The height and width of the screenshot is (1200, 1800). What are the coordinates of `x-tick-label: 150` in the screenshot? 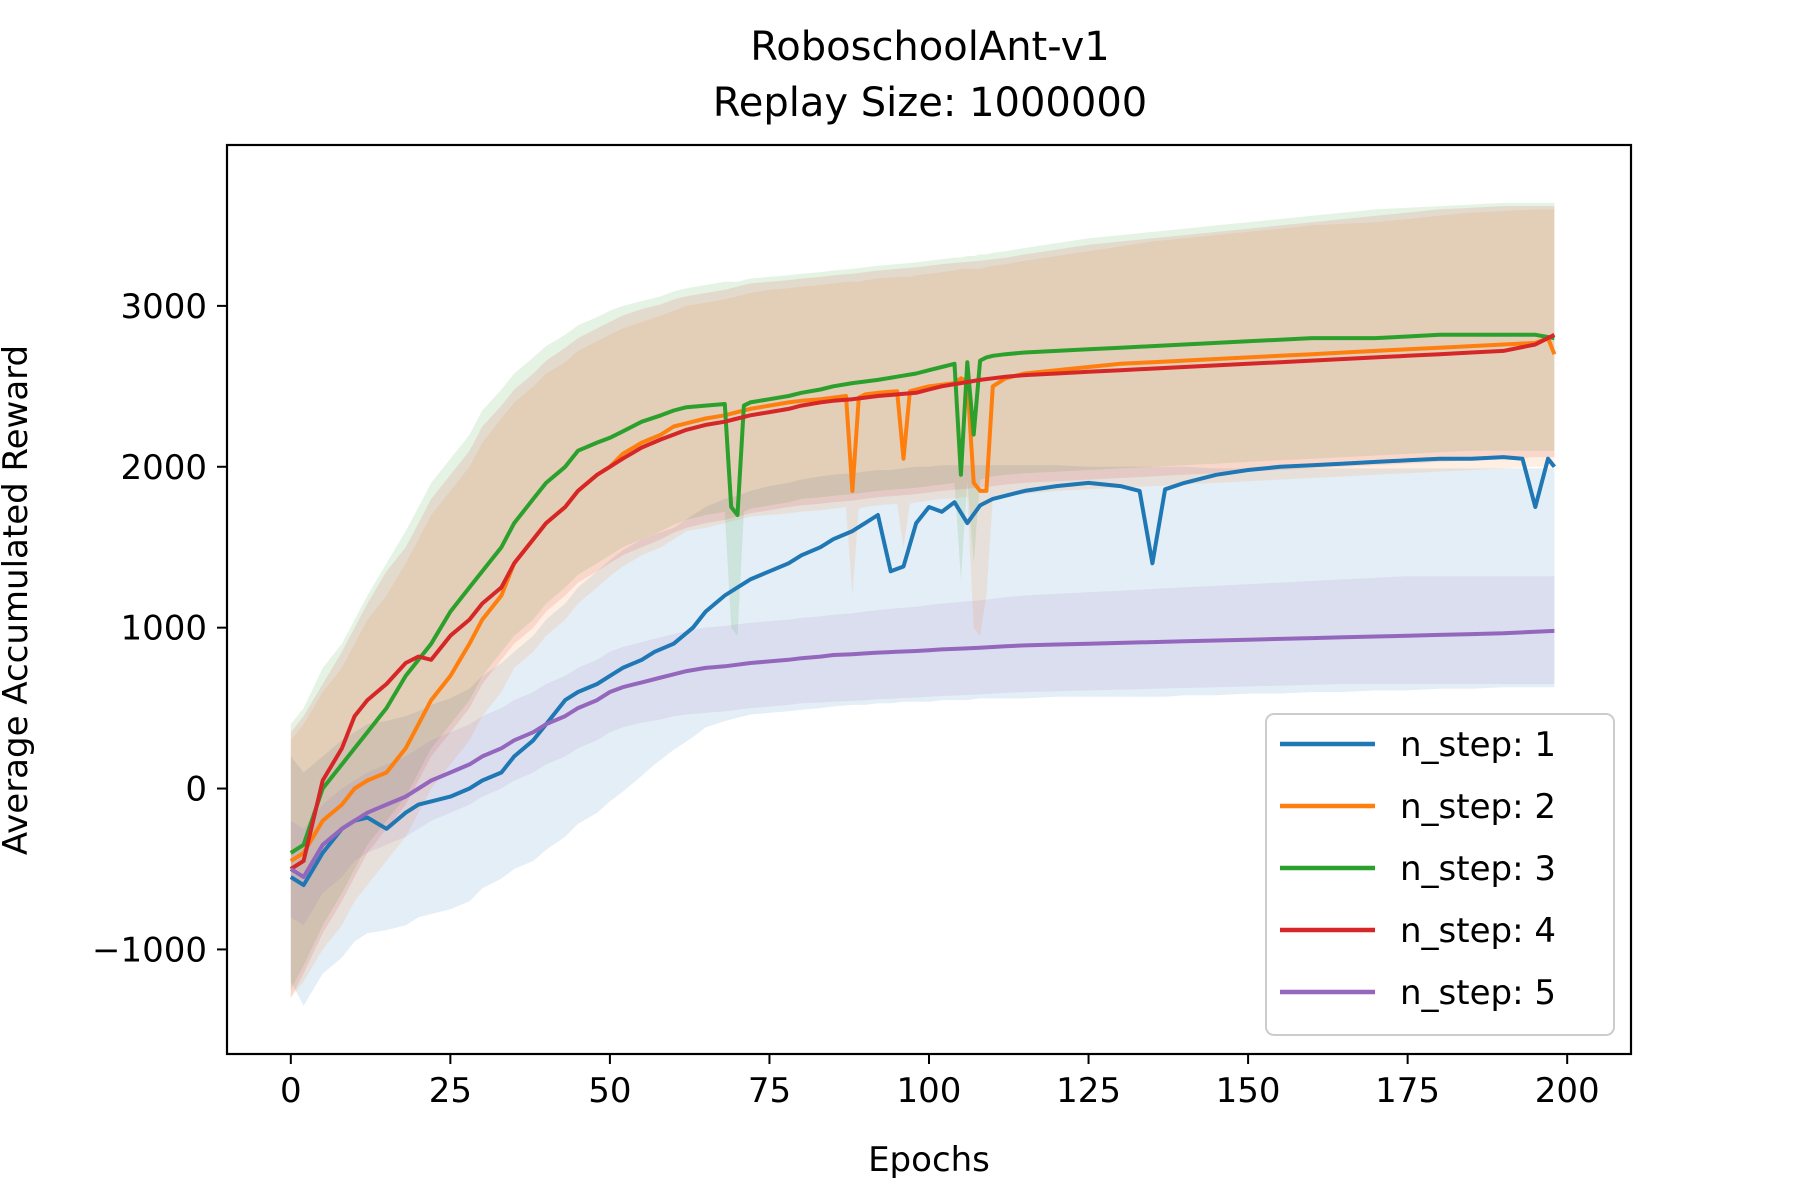 It's located at (1248, 1091).